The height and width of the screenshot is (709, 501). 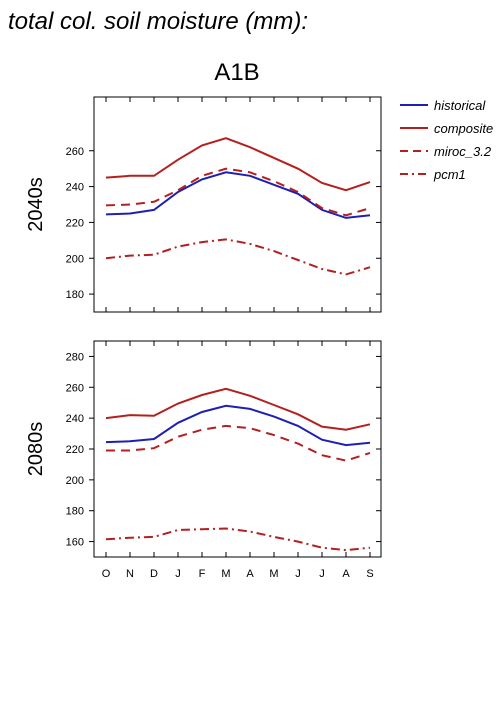 What do you see at coordinates (154, 574) in the screenshot?
I see `x-tick-label: D` at bounding box center [154, 574].